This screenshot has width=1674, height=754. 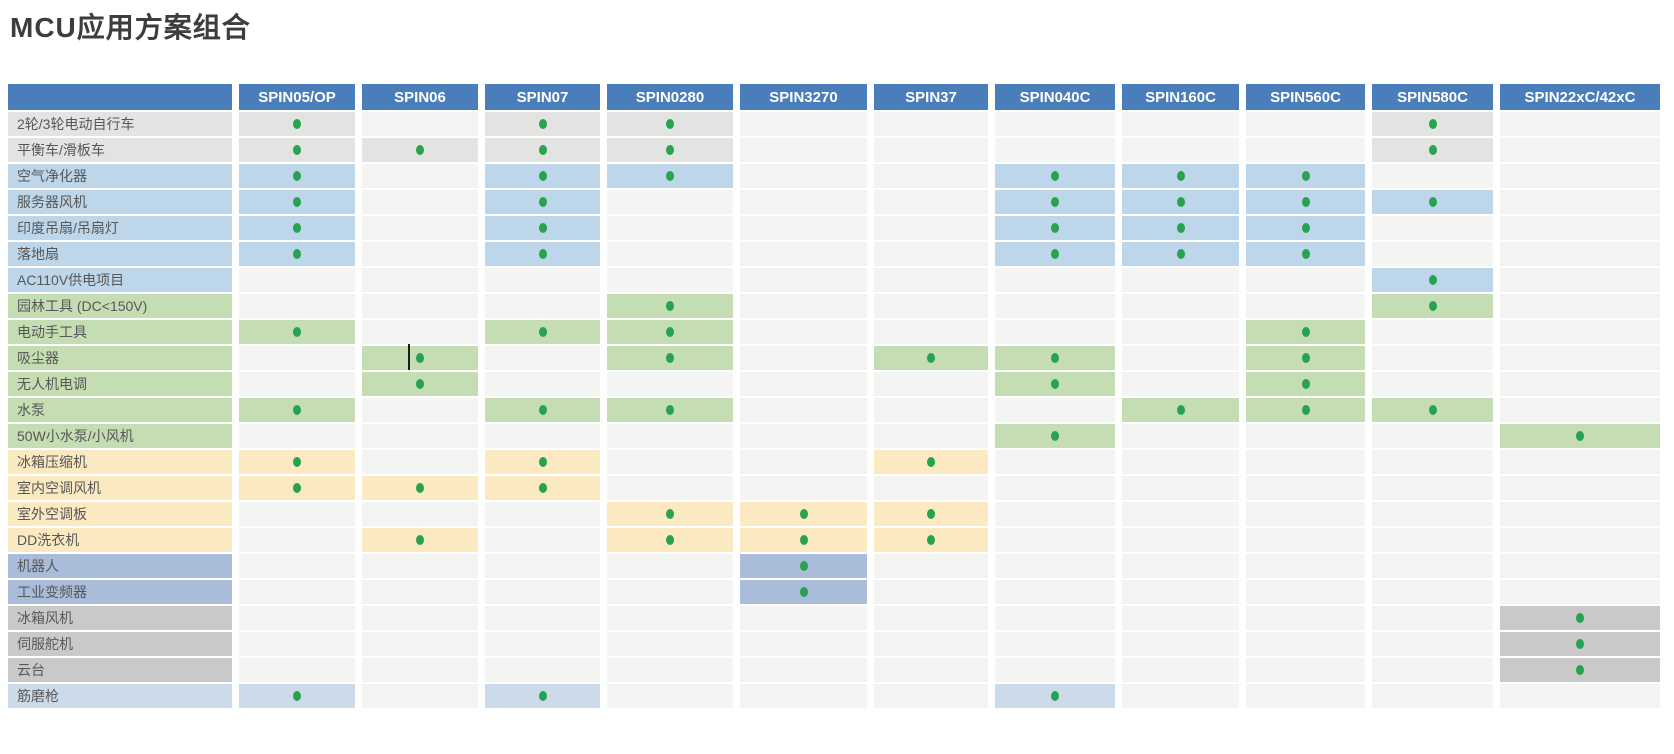 What do you see at coordinates (409, 357) in the screenshot?
I see `text-cursor-artifact` at bounding box center [409, 357].